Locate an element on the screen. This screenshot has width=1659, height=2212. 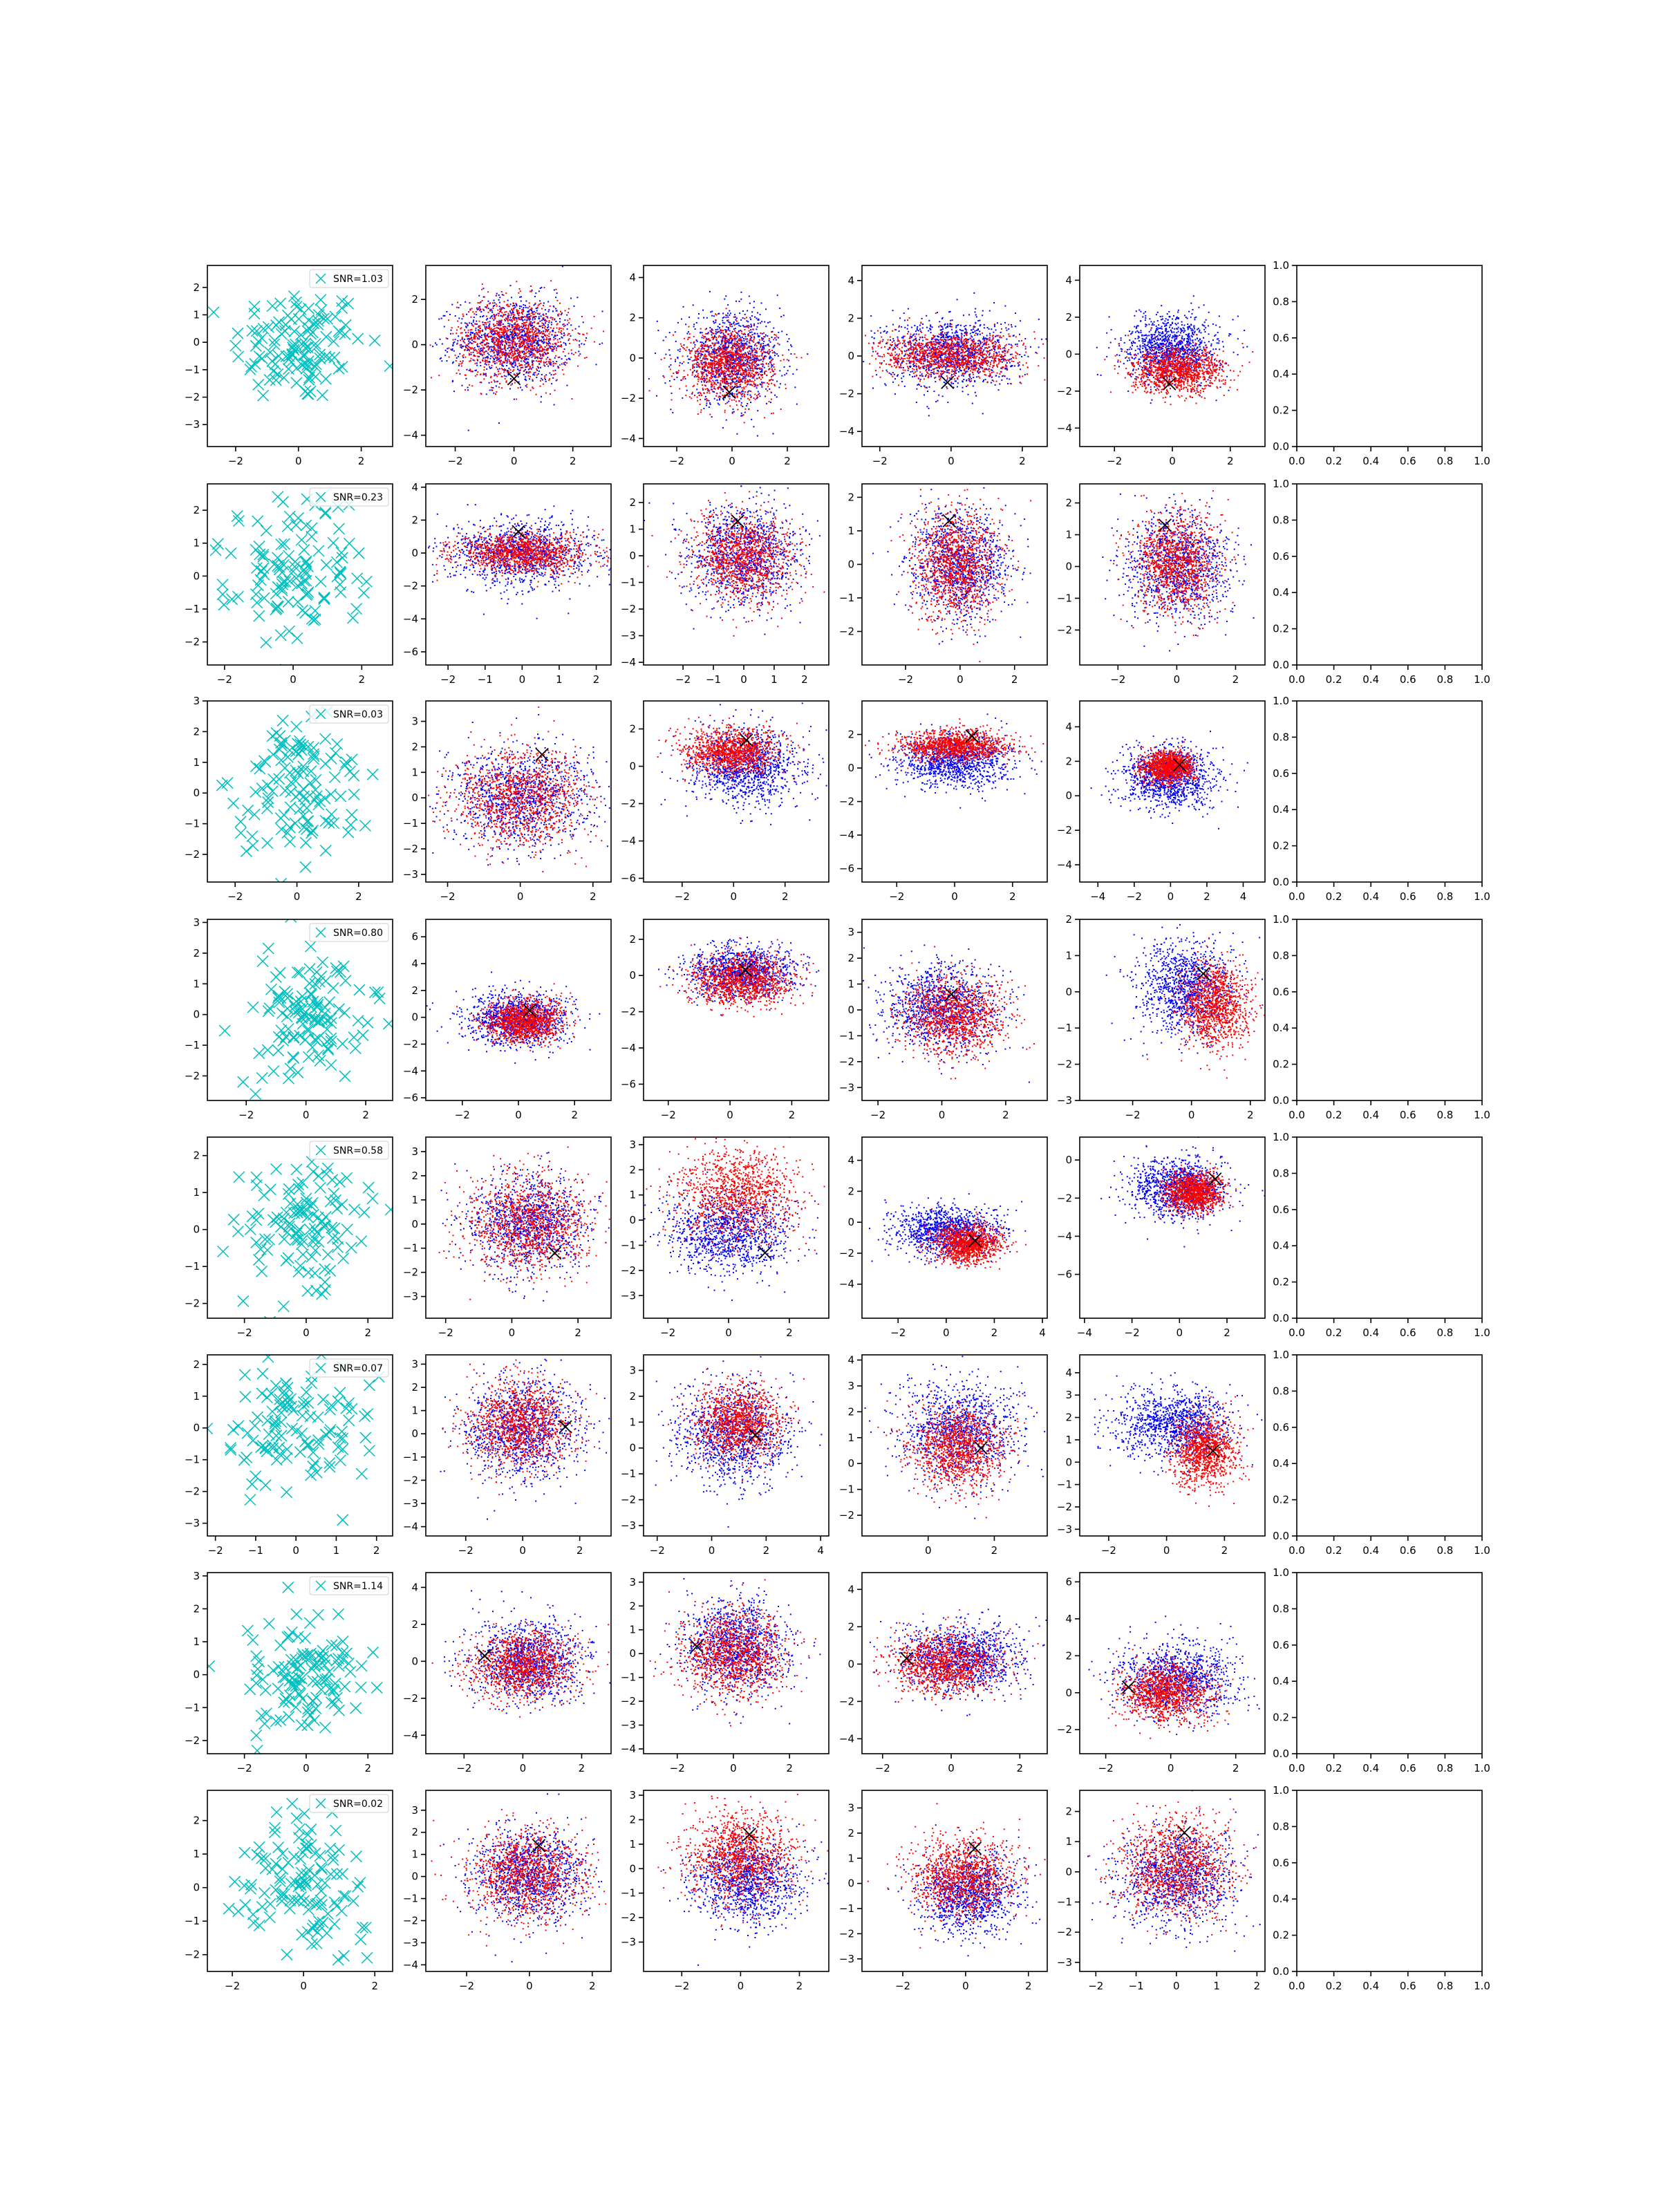
x-tick-label: 0.4 is located at coordinates (1370, 1986).